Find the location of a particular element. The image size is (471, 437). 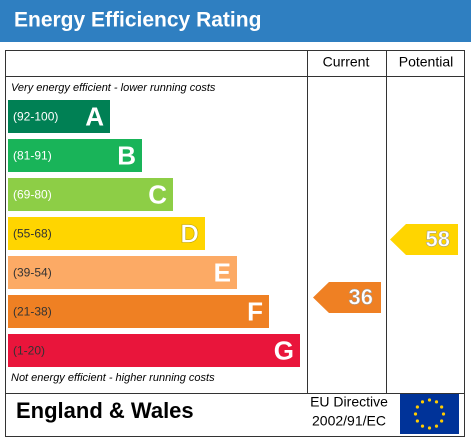

rating-value: 36 is located at coordinates (361, 296).